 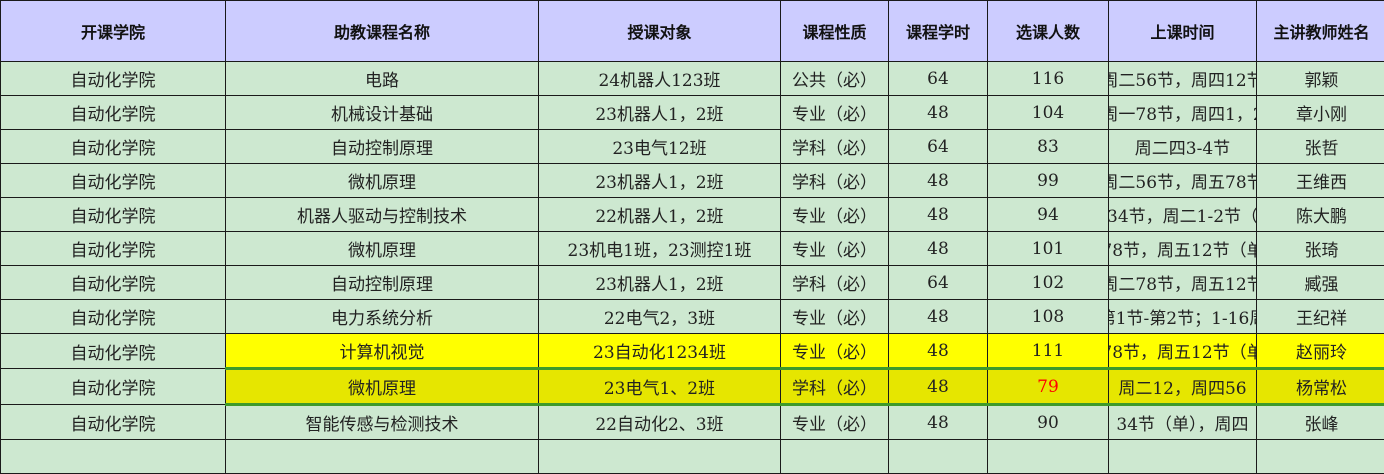 I want to click on cell-course-name: 电力系统分析, so click(x=382, y=317).